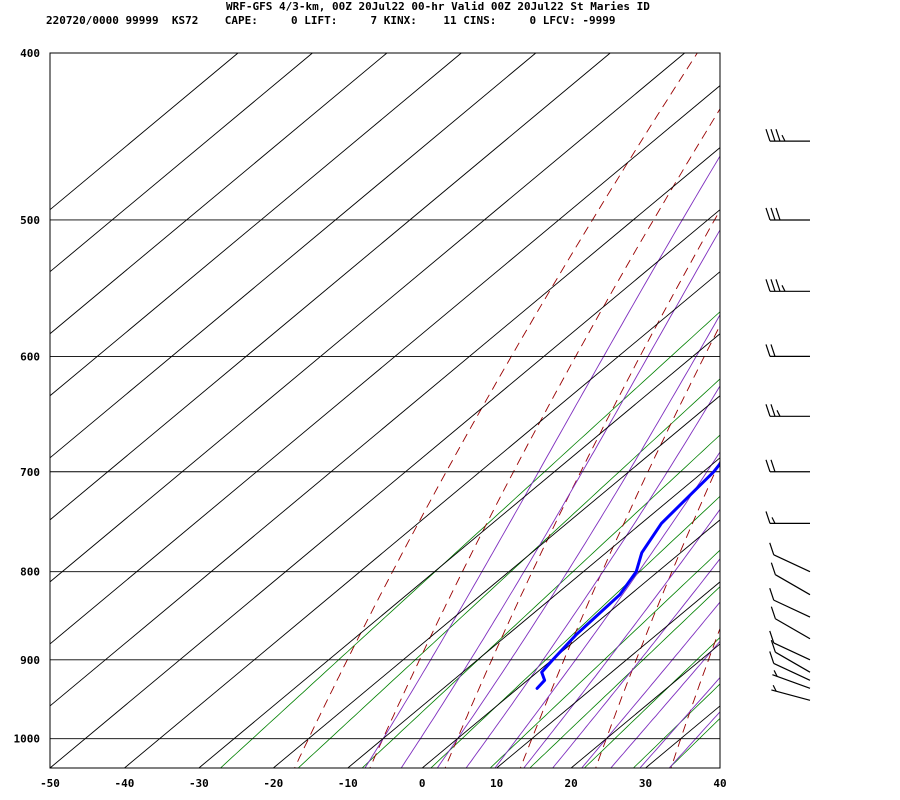  What do you see at coordinates (496, 783) in the screenshot?
I see `temperature-tick-label: 10` at bounding box center [496, 783].